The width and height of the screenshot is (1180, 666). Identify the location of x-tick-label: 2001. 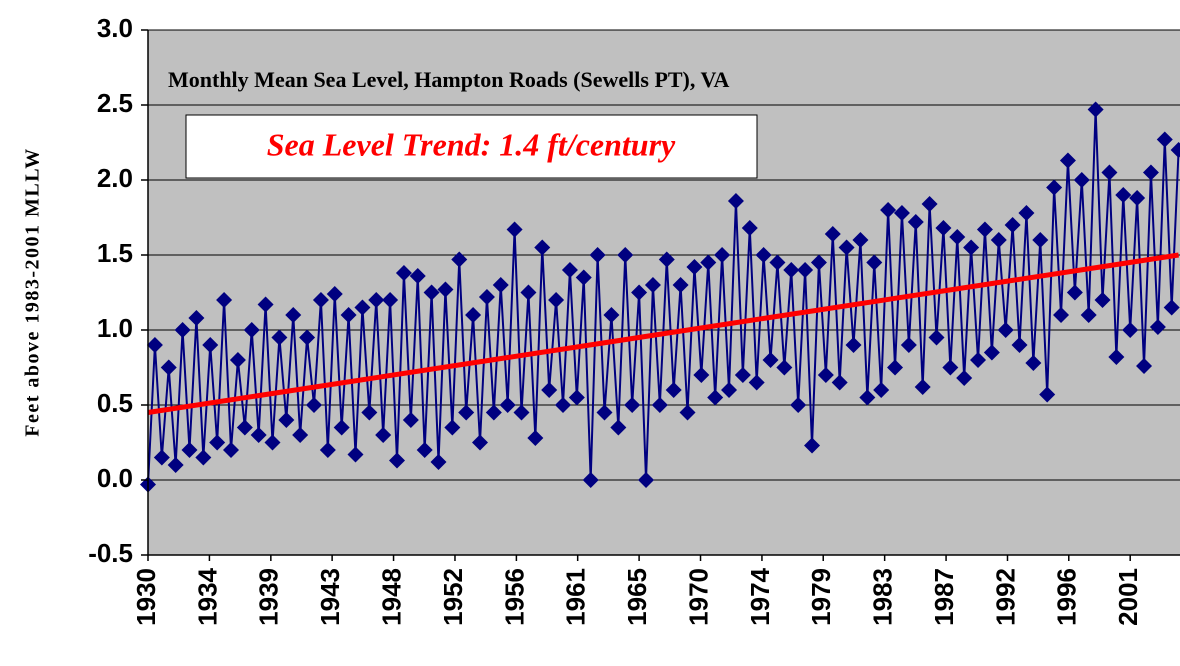
(1128, 597).